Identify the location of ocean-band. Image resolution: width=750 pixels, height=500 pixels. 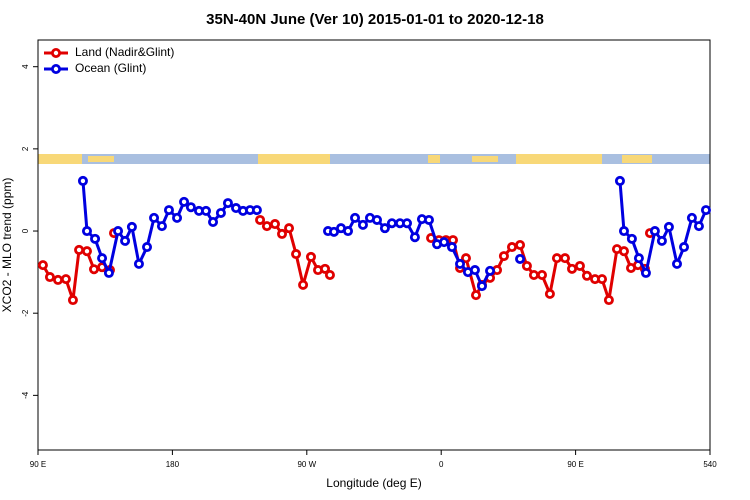
(374, 159).